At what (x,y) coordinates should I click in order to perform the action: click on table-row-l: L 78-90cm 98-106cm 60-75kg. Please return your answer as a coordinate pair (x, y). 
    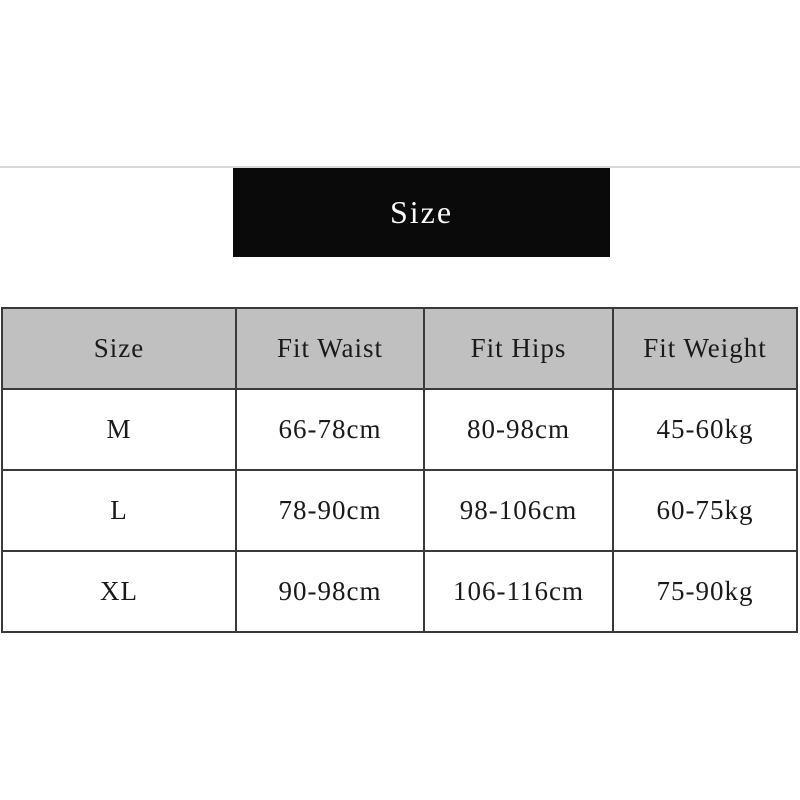
    Looking at the image, I should click on (399, 510).